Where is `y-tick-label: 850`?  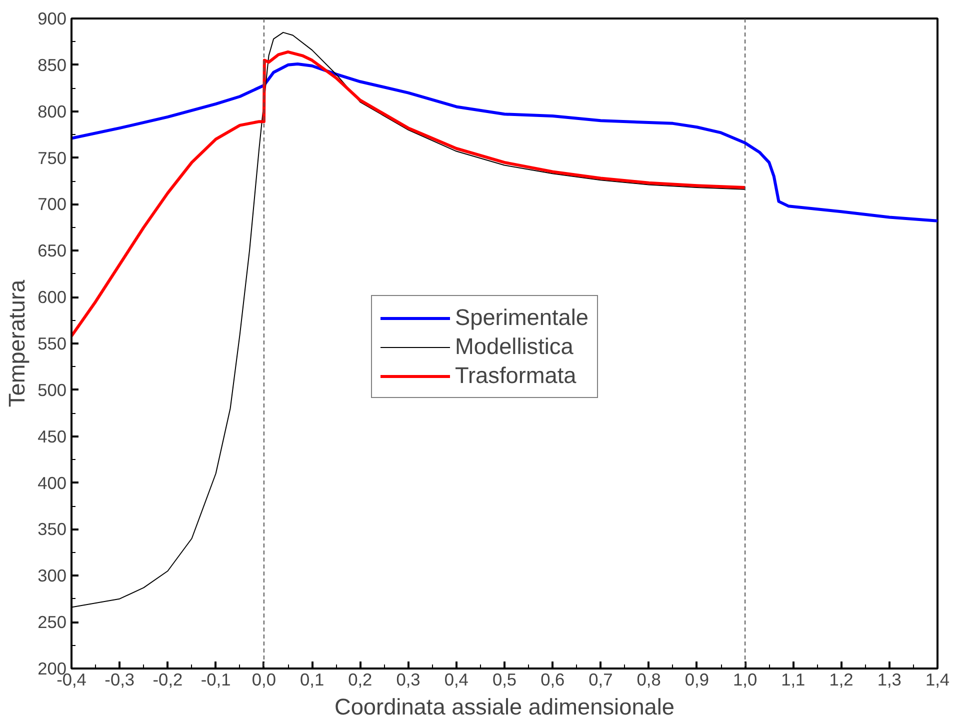
y-tick-label: 850 is located at coordinates (52, 64).